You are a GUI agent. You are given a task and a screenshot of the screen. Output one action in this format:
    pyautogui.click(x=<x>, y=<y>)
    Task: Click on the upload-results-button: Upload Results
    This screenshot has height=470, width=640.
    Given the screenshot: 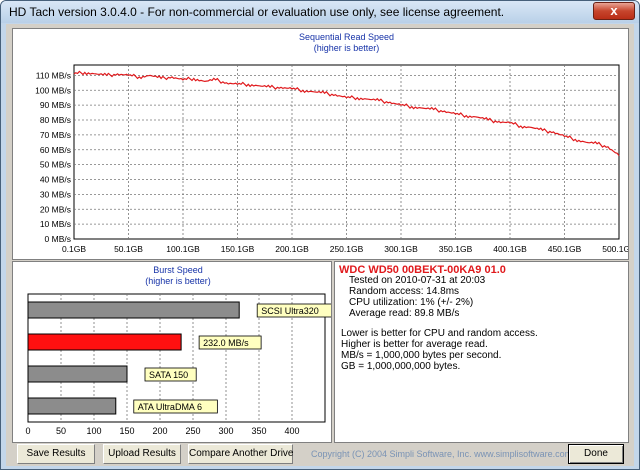 What is the action you would take?
    pyautogui.click(x=142, y=454)
    